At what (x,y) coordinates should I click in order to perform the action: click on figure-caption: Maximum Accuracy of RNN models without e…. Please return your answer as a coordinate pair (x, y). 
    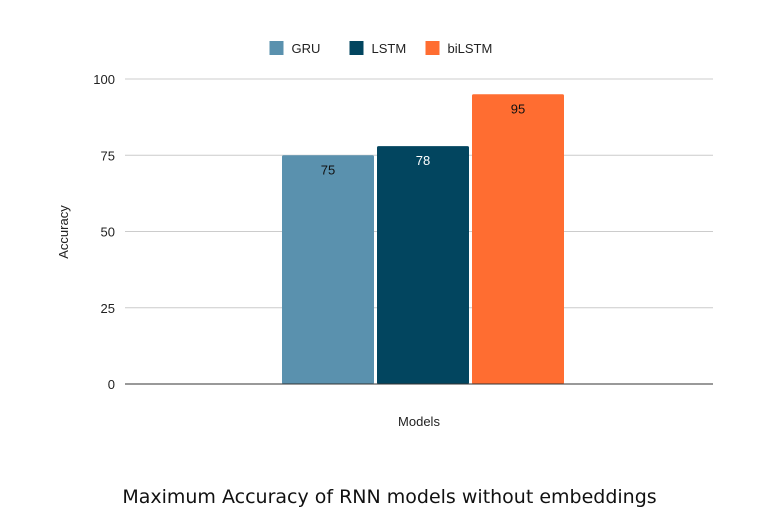
    Looking at the image, I should click on (389, 497).